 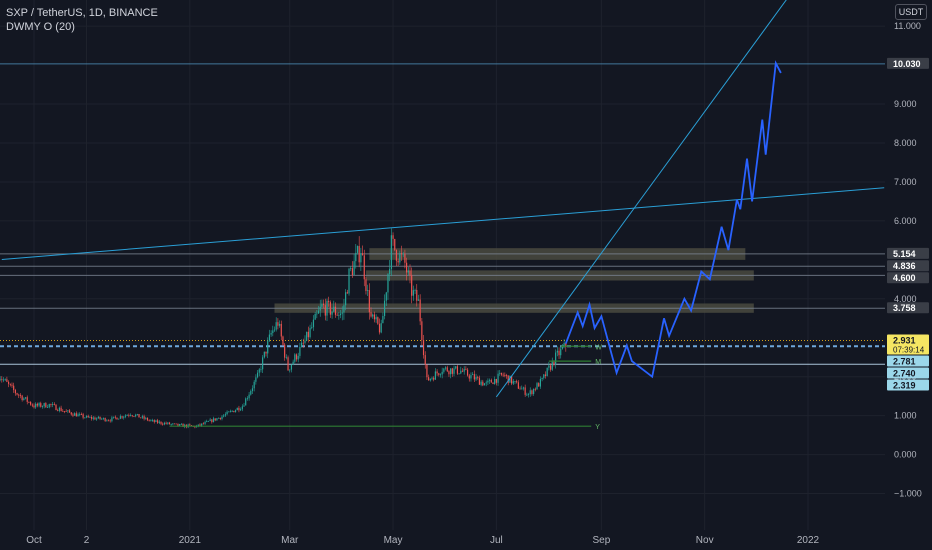 What do you see at coordinates (904, 373) in the screenshot?
I see `price-label-text: 2.740` at bounding box center [904, 373].